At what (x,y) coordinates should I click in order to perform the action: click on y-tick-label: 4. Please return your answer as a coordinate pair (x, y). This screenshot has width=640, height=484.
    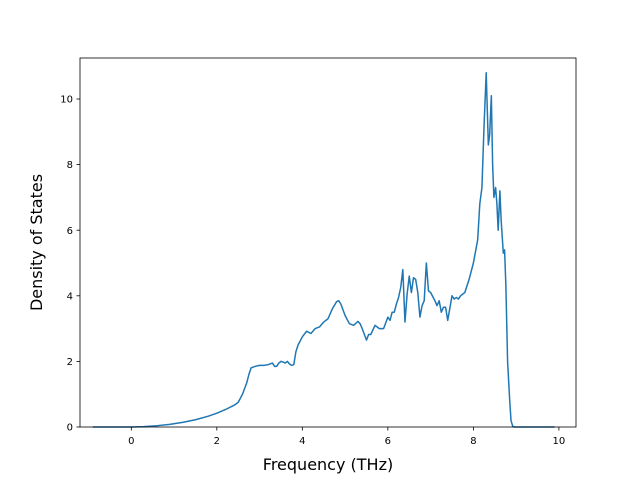
    Looking at the image, I should click on (70, 296).